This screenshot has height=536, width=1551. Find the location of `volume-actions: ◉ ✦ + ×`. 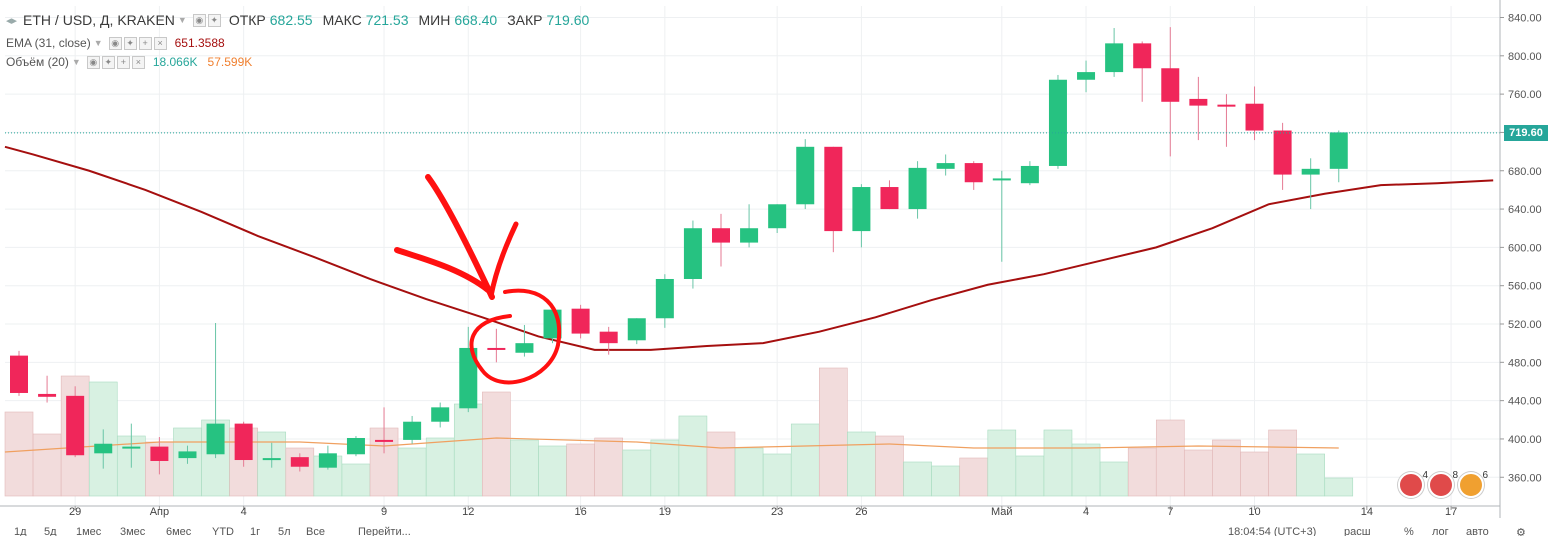

volume-actions: ◉ ✦ + × is located at coordinates (115, 62).